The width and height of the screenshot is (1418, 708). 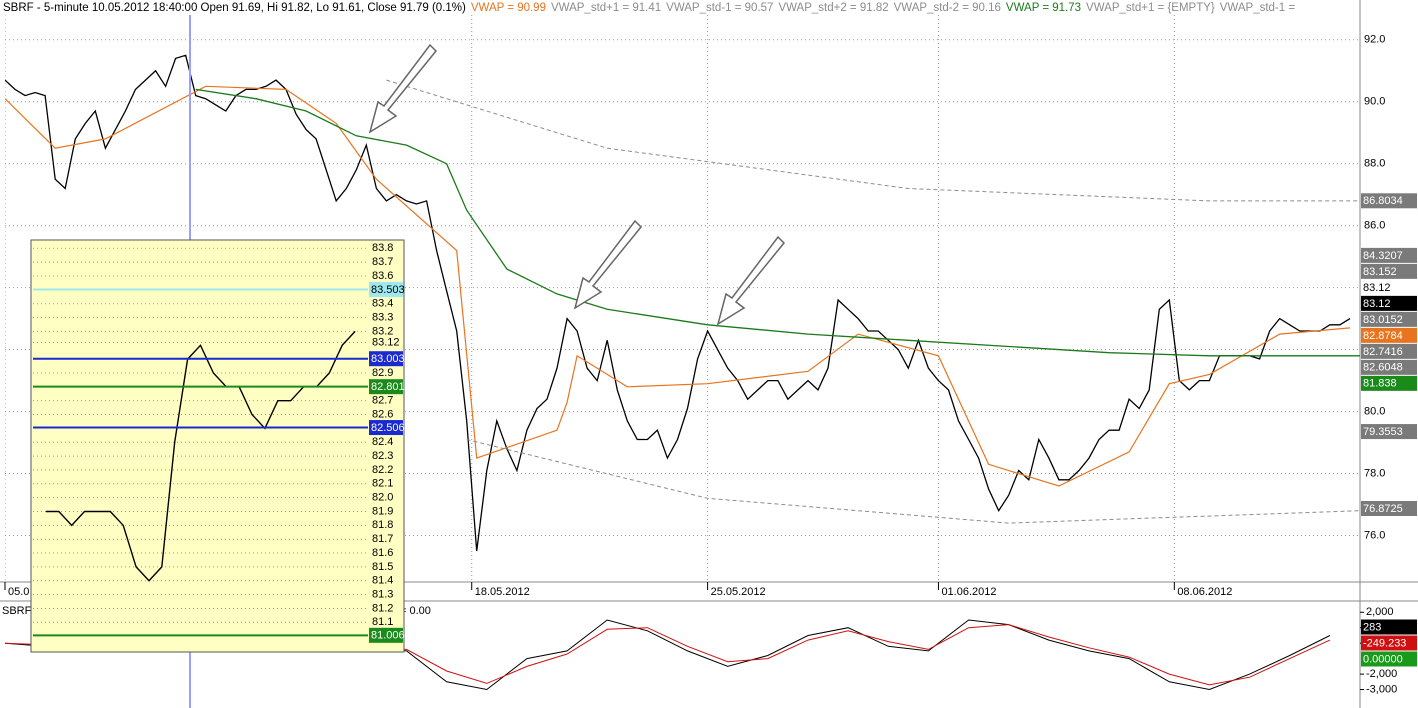 What do you see at coordinates (1383, 320) in the screenshot?
I see `price-label: 83.0152` at bounding box center [1383, 320].